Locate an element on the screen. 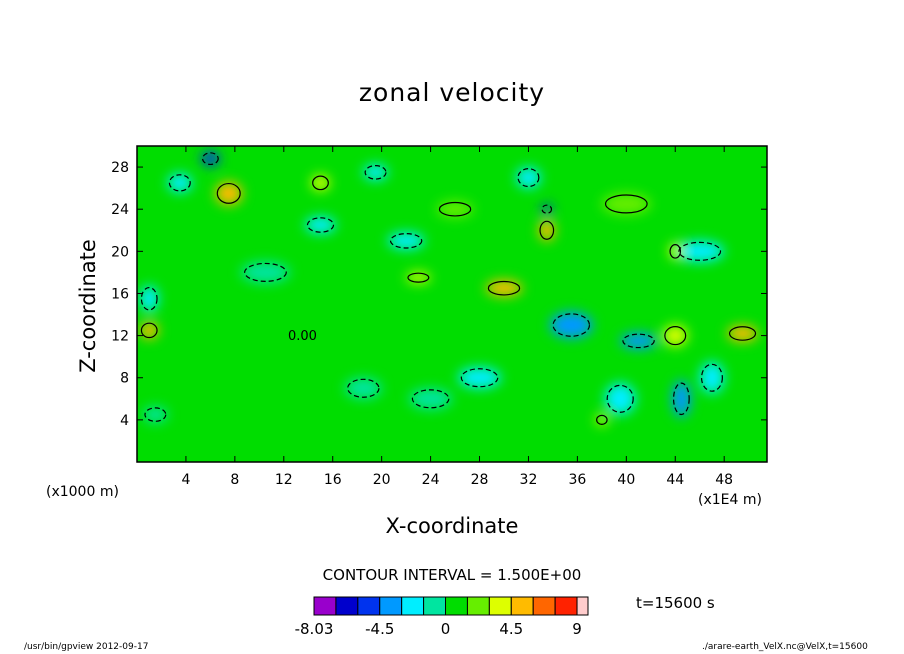  footer-source: ./arare-earth_VelX.nc@VelX,t=15600 is located at coordinates (785, 647).